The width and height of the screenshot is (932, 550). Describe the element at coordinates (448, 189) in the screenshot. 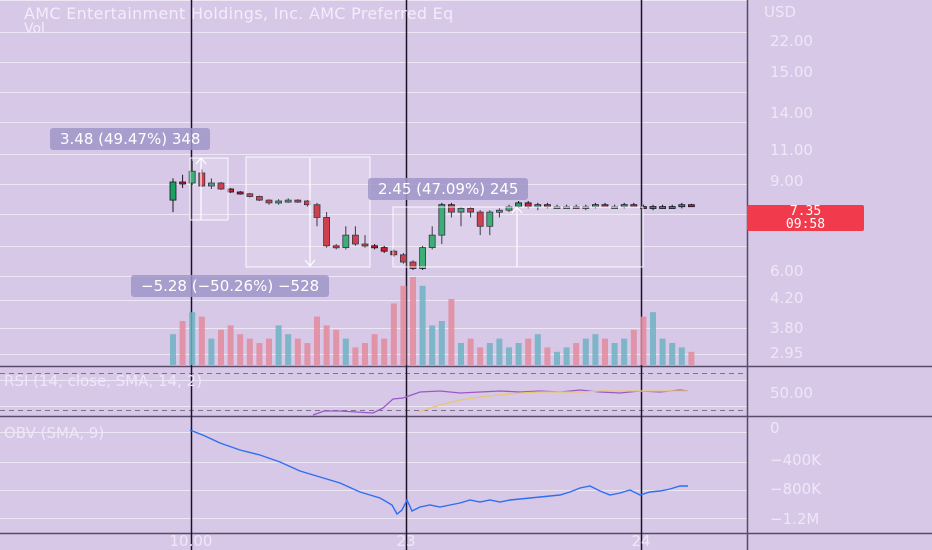

I see `measure-label-recovery: 2.45 (47.09%) 245` at that location.